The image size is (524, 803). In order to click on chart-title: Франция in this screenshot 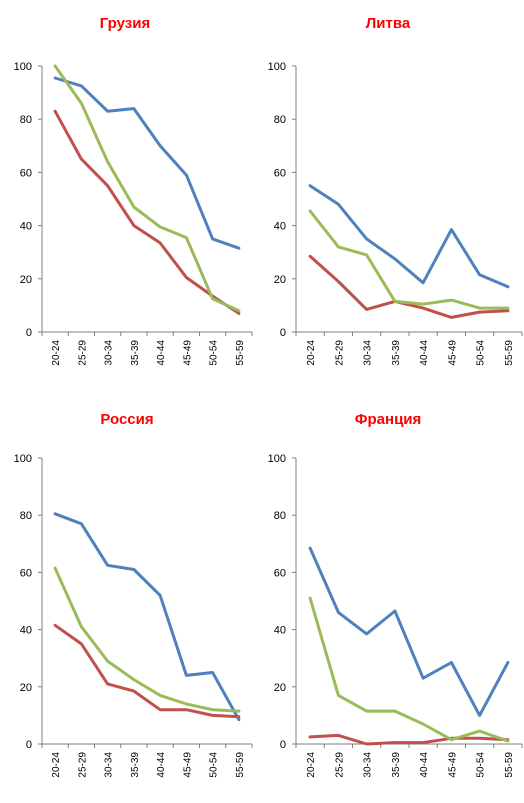, I will do `click(388, 419)`.